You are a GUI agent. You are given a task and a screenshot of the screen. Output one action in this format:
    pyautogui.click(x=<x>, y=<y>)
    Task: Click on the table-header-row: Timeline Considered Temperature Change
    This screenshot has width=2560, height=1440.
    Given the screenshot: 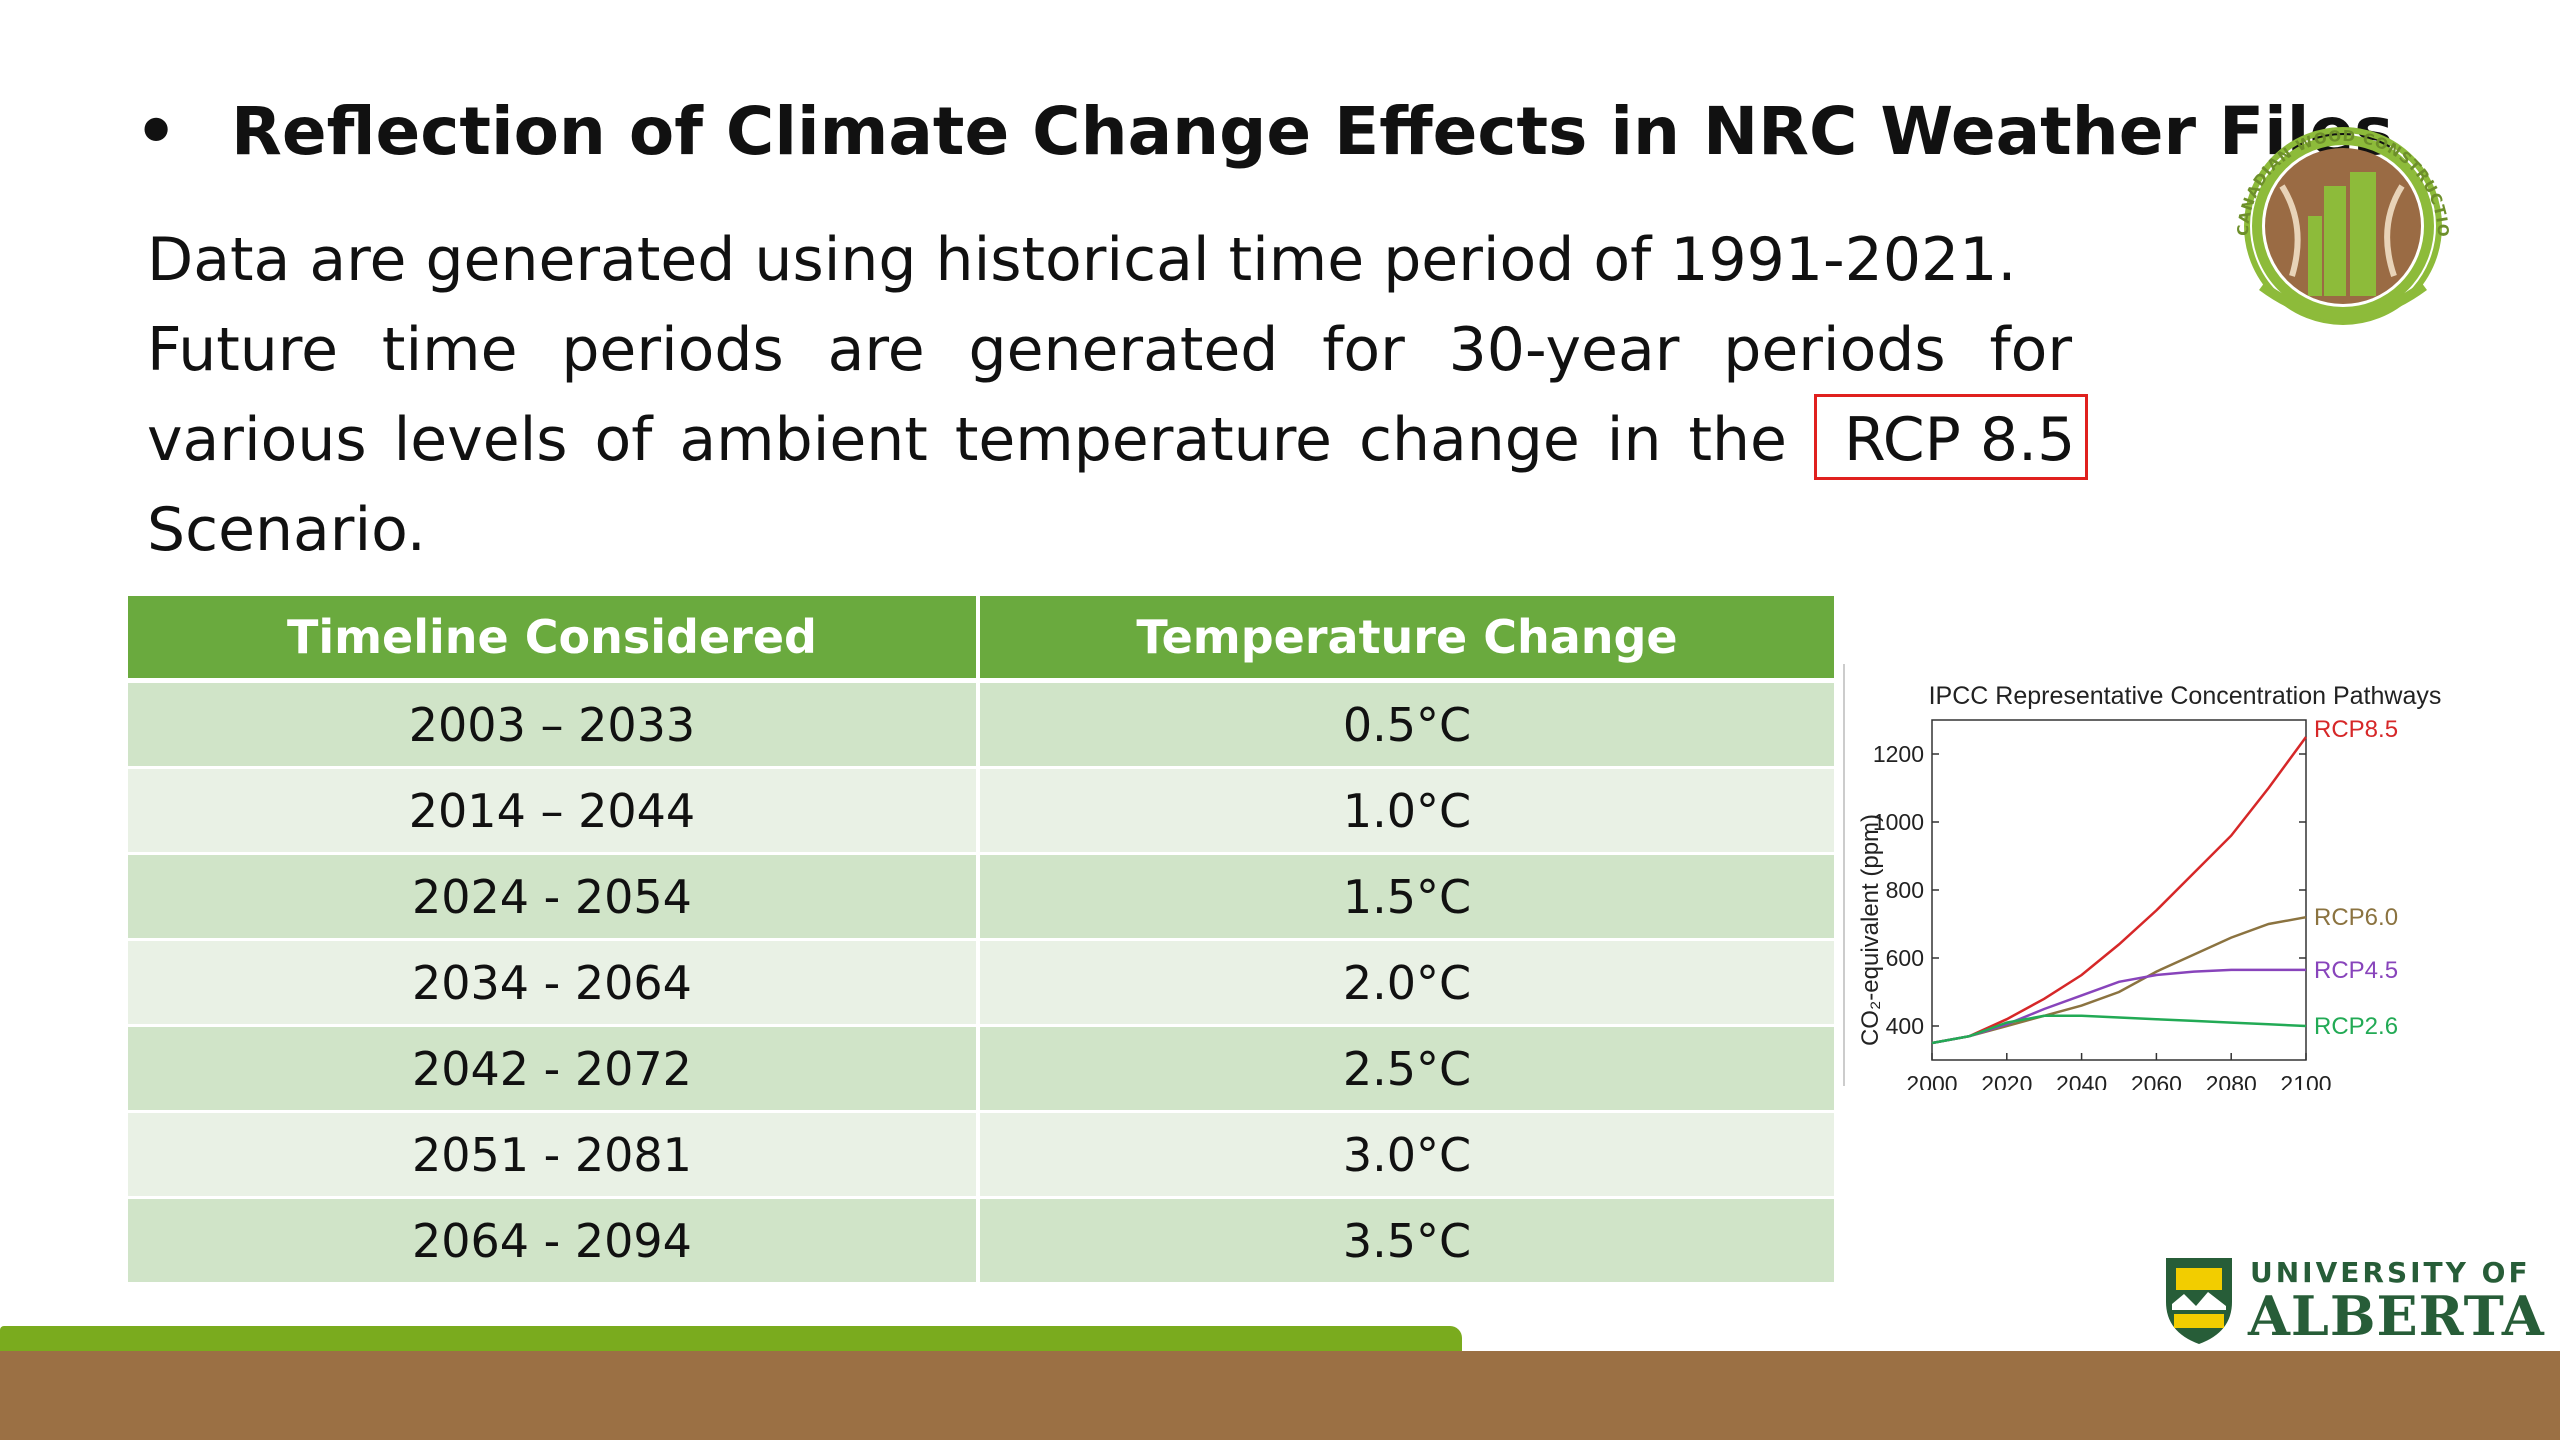 What is the action you would take?
    pyautogui.click(x=981, y=639)
    